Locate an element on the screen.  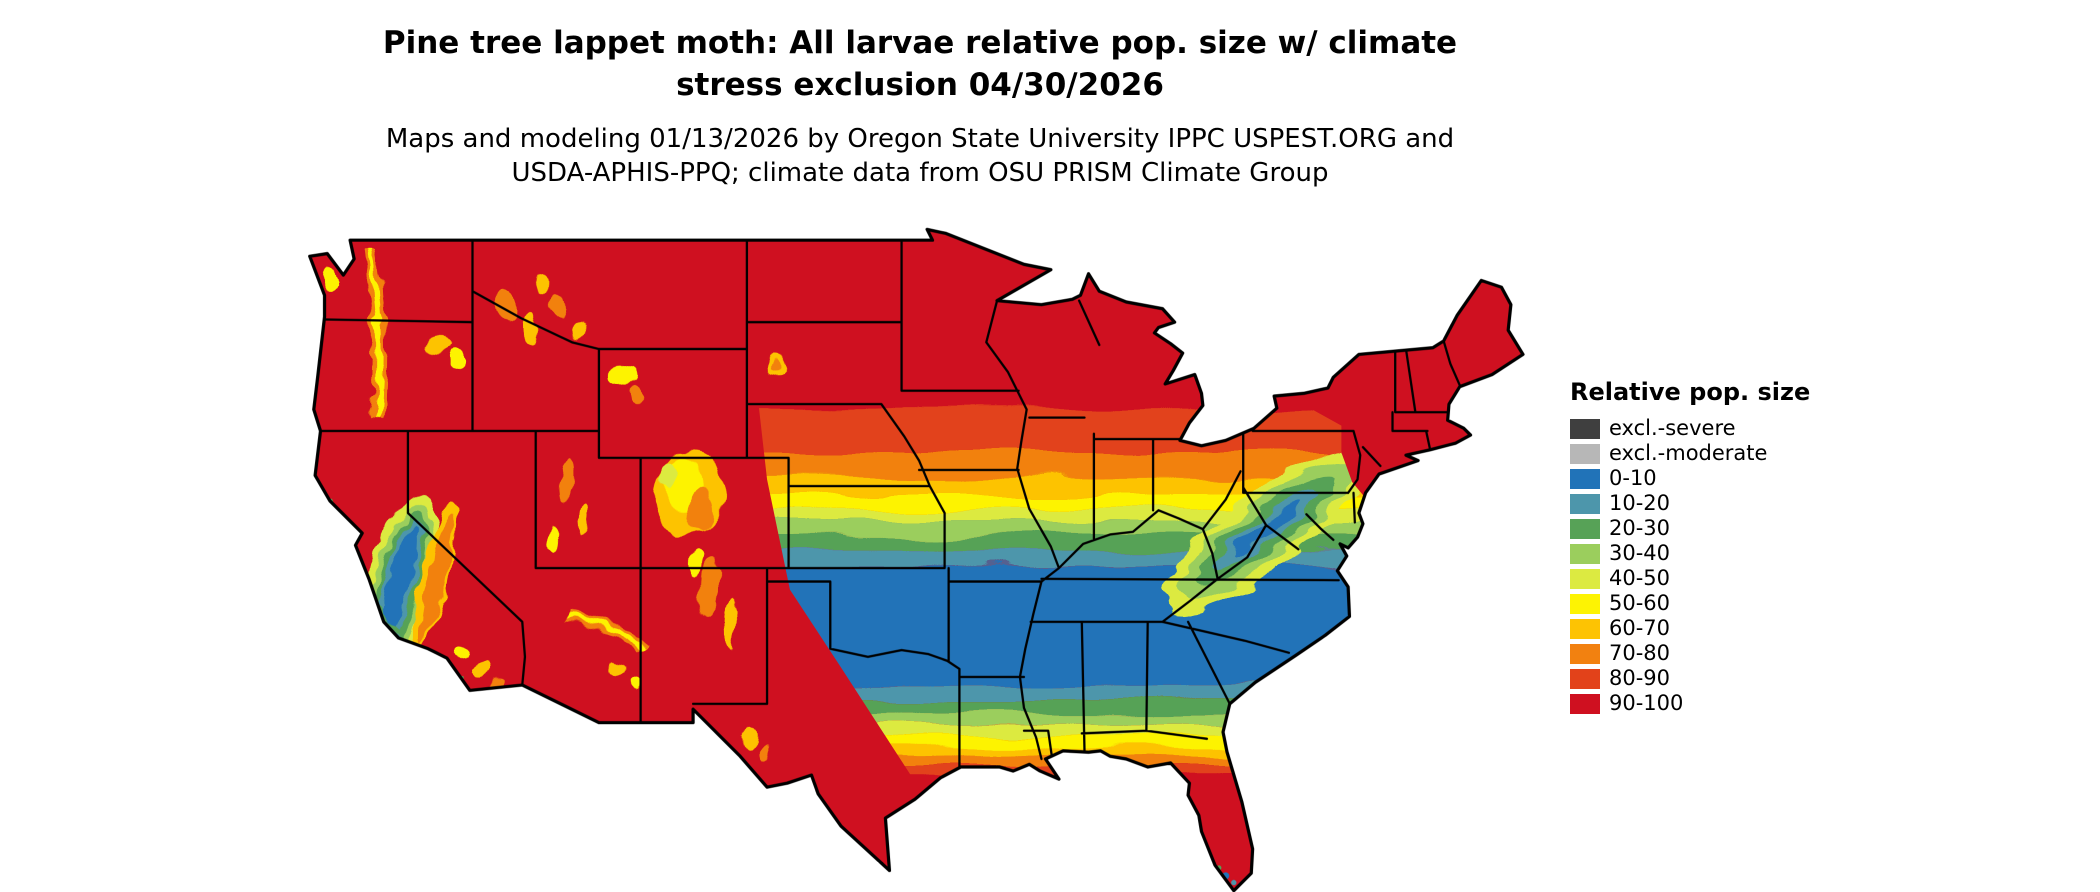
legend-item-label: excl.-severe is located at coordinates (1672, 428).